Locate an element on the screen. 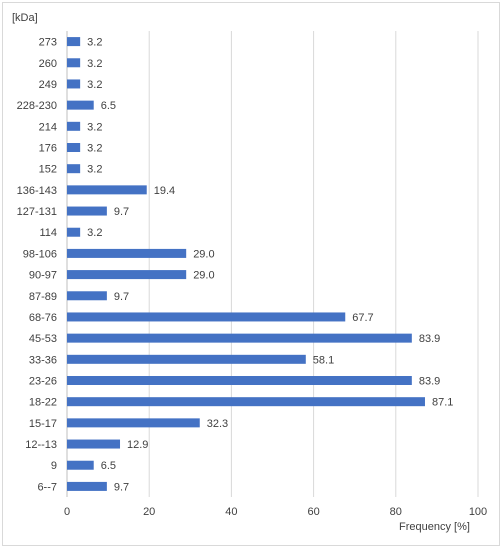  data-label: 32.3 is located at coordinates (217, 424).